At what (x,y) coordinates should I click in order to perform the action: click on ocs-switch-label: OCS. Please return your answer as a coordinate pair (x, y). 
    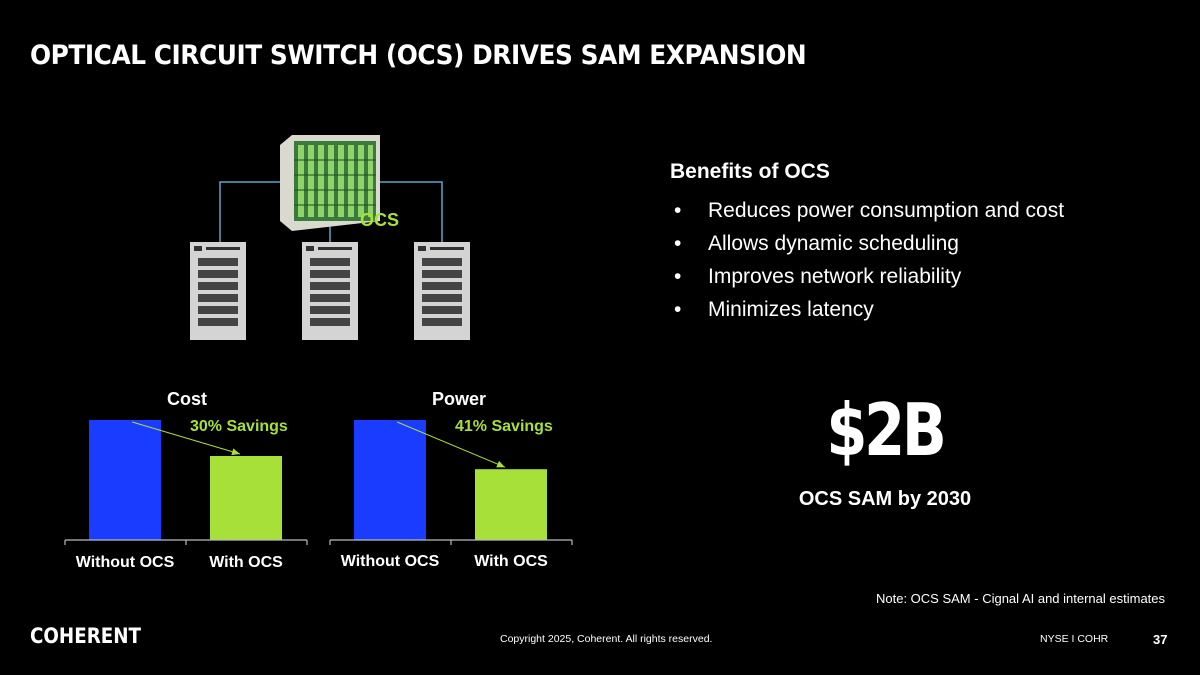
    Looking at the image, I should click on (380, 220).